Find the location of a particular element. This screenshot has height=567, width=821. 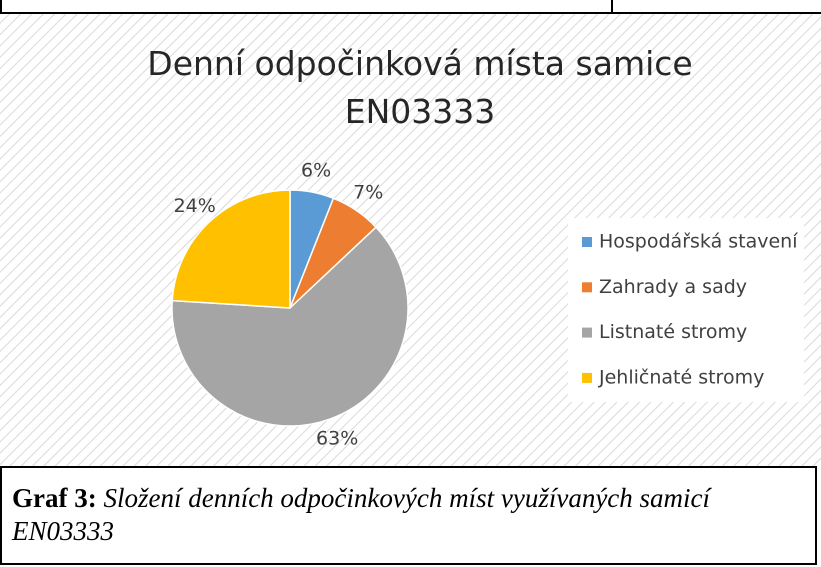

data-label: 24% is located at coordinates (195, 206).